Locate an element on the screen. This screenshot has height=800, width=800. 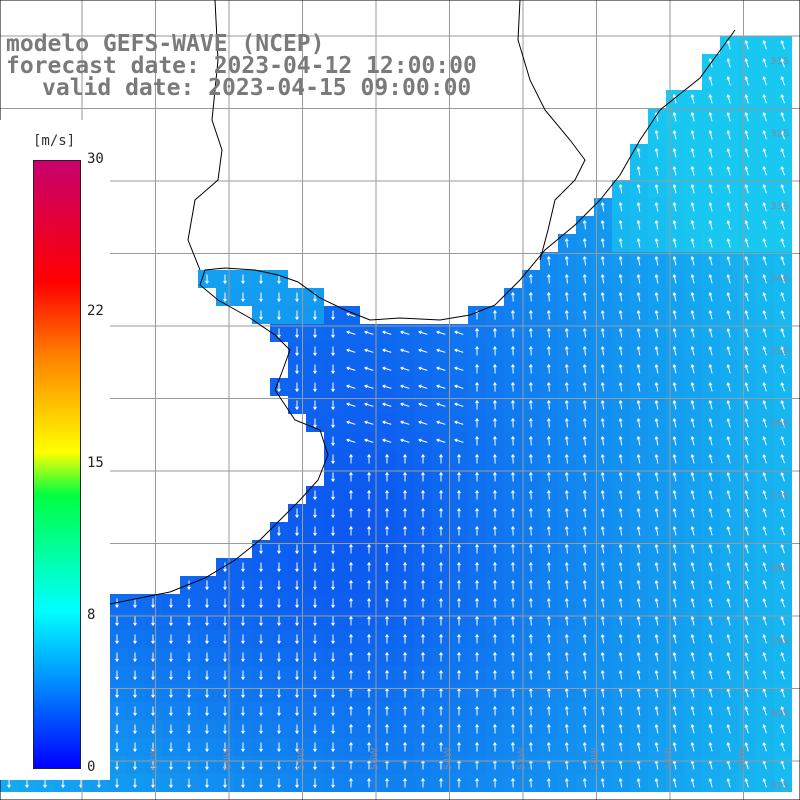
lat-label: 41S is located at coordinates (779, 786).